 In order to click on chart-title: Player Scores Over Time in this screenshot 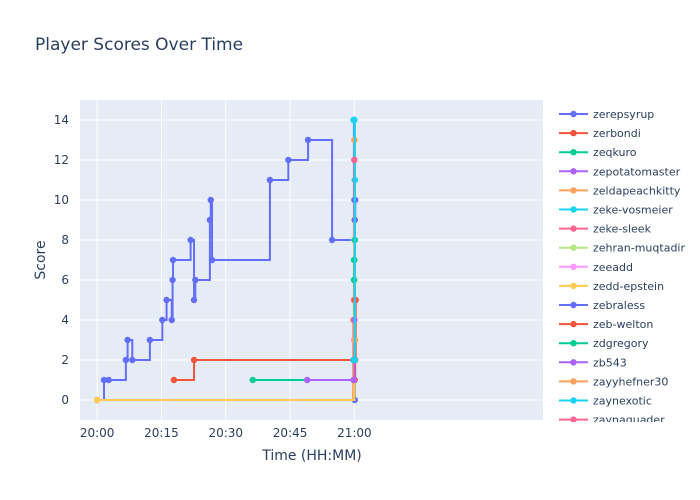, I will do `click(139, 45)`.